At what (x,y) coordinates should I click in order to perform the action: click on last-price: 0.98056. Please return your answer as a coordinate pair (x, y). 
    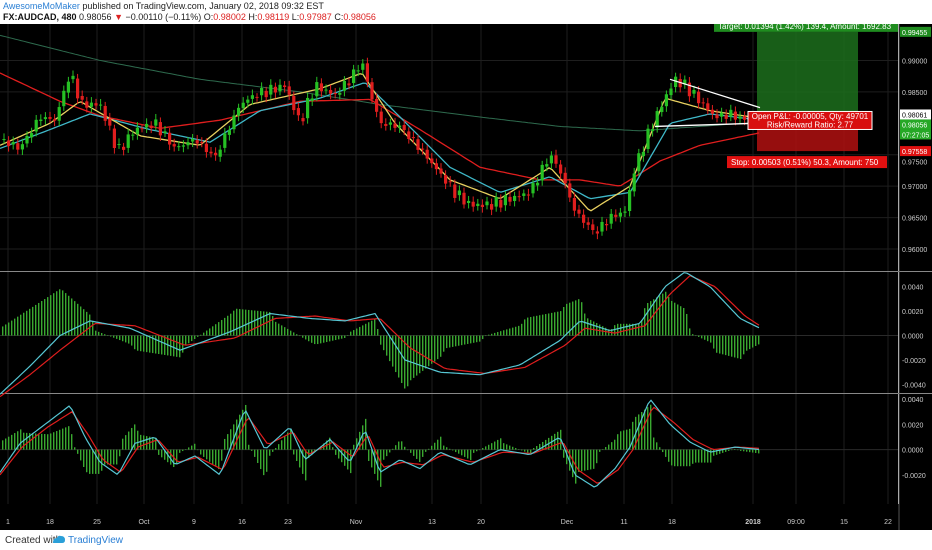
    Looking at the image, I should click on (95, 17).